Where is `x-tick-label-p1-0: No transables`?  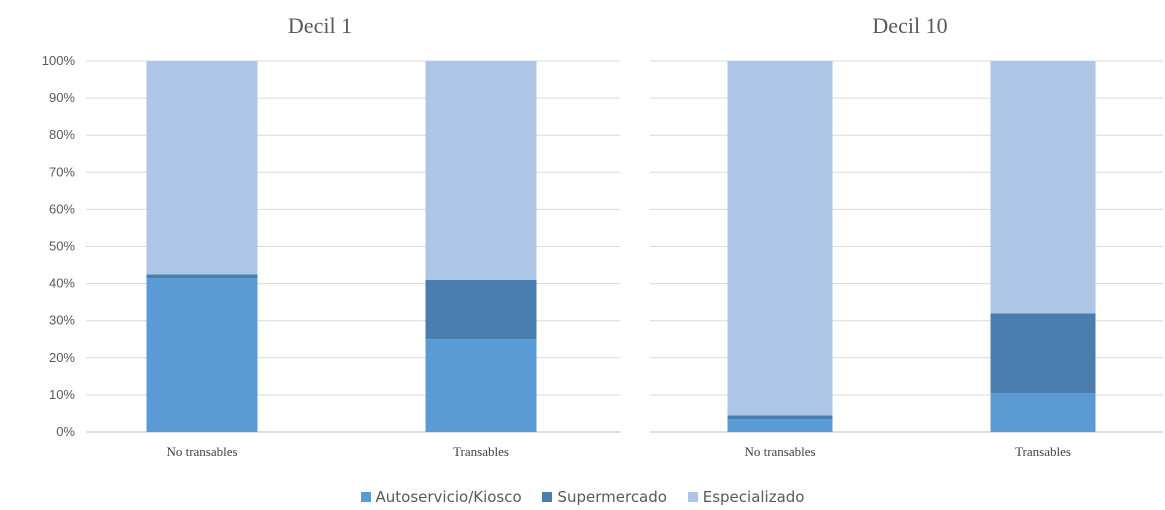 x-tick-label-p1-0: No transables is located at coordinates (201, 451).